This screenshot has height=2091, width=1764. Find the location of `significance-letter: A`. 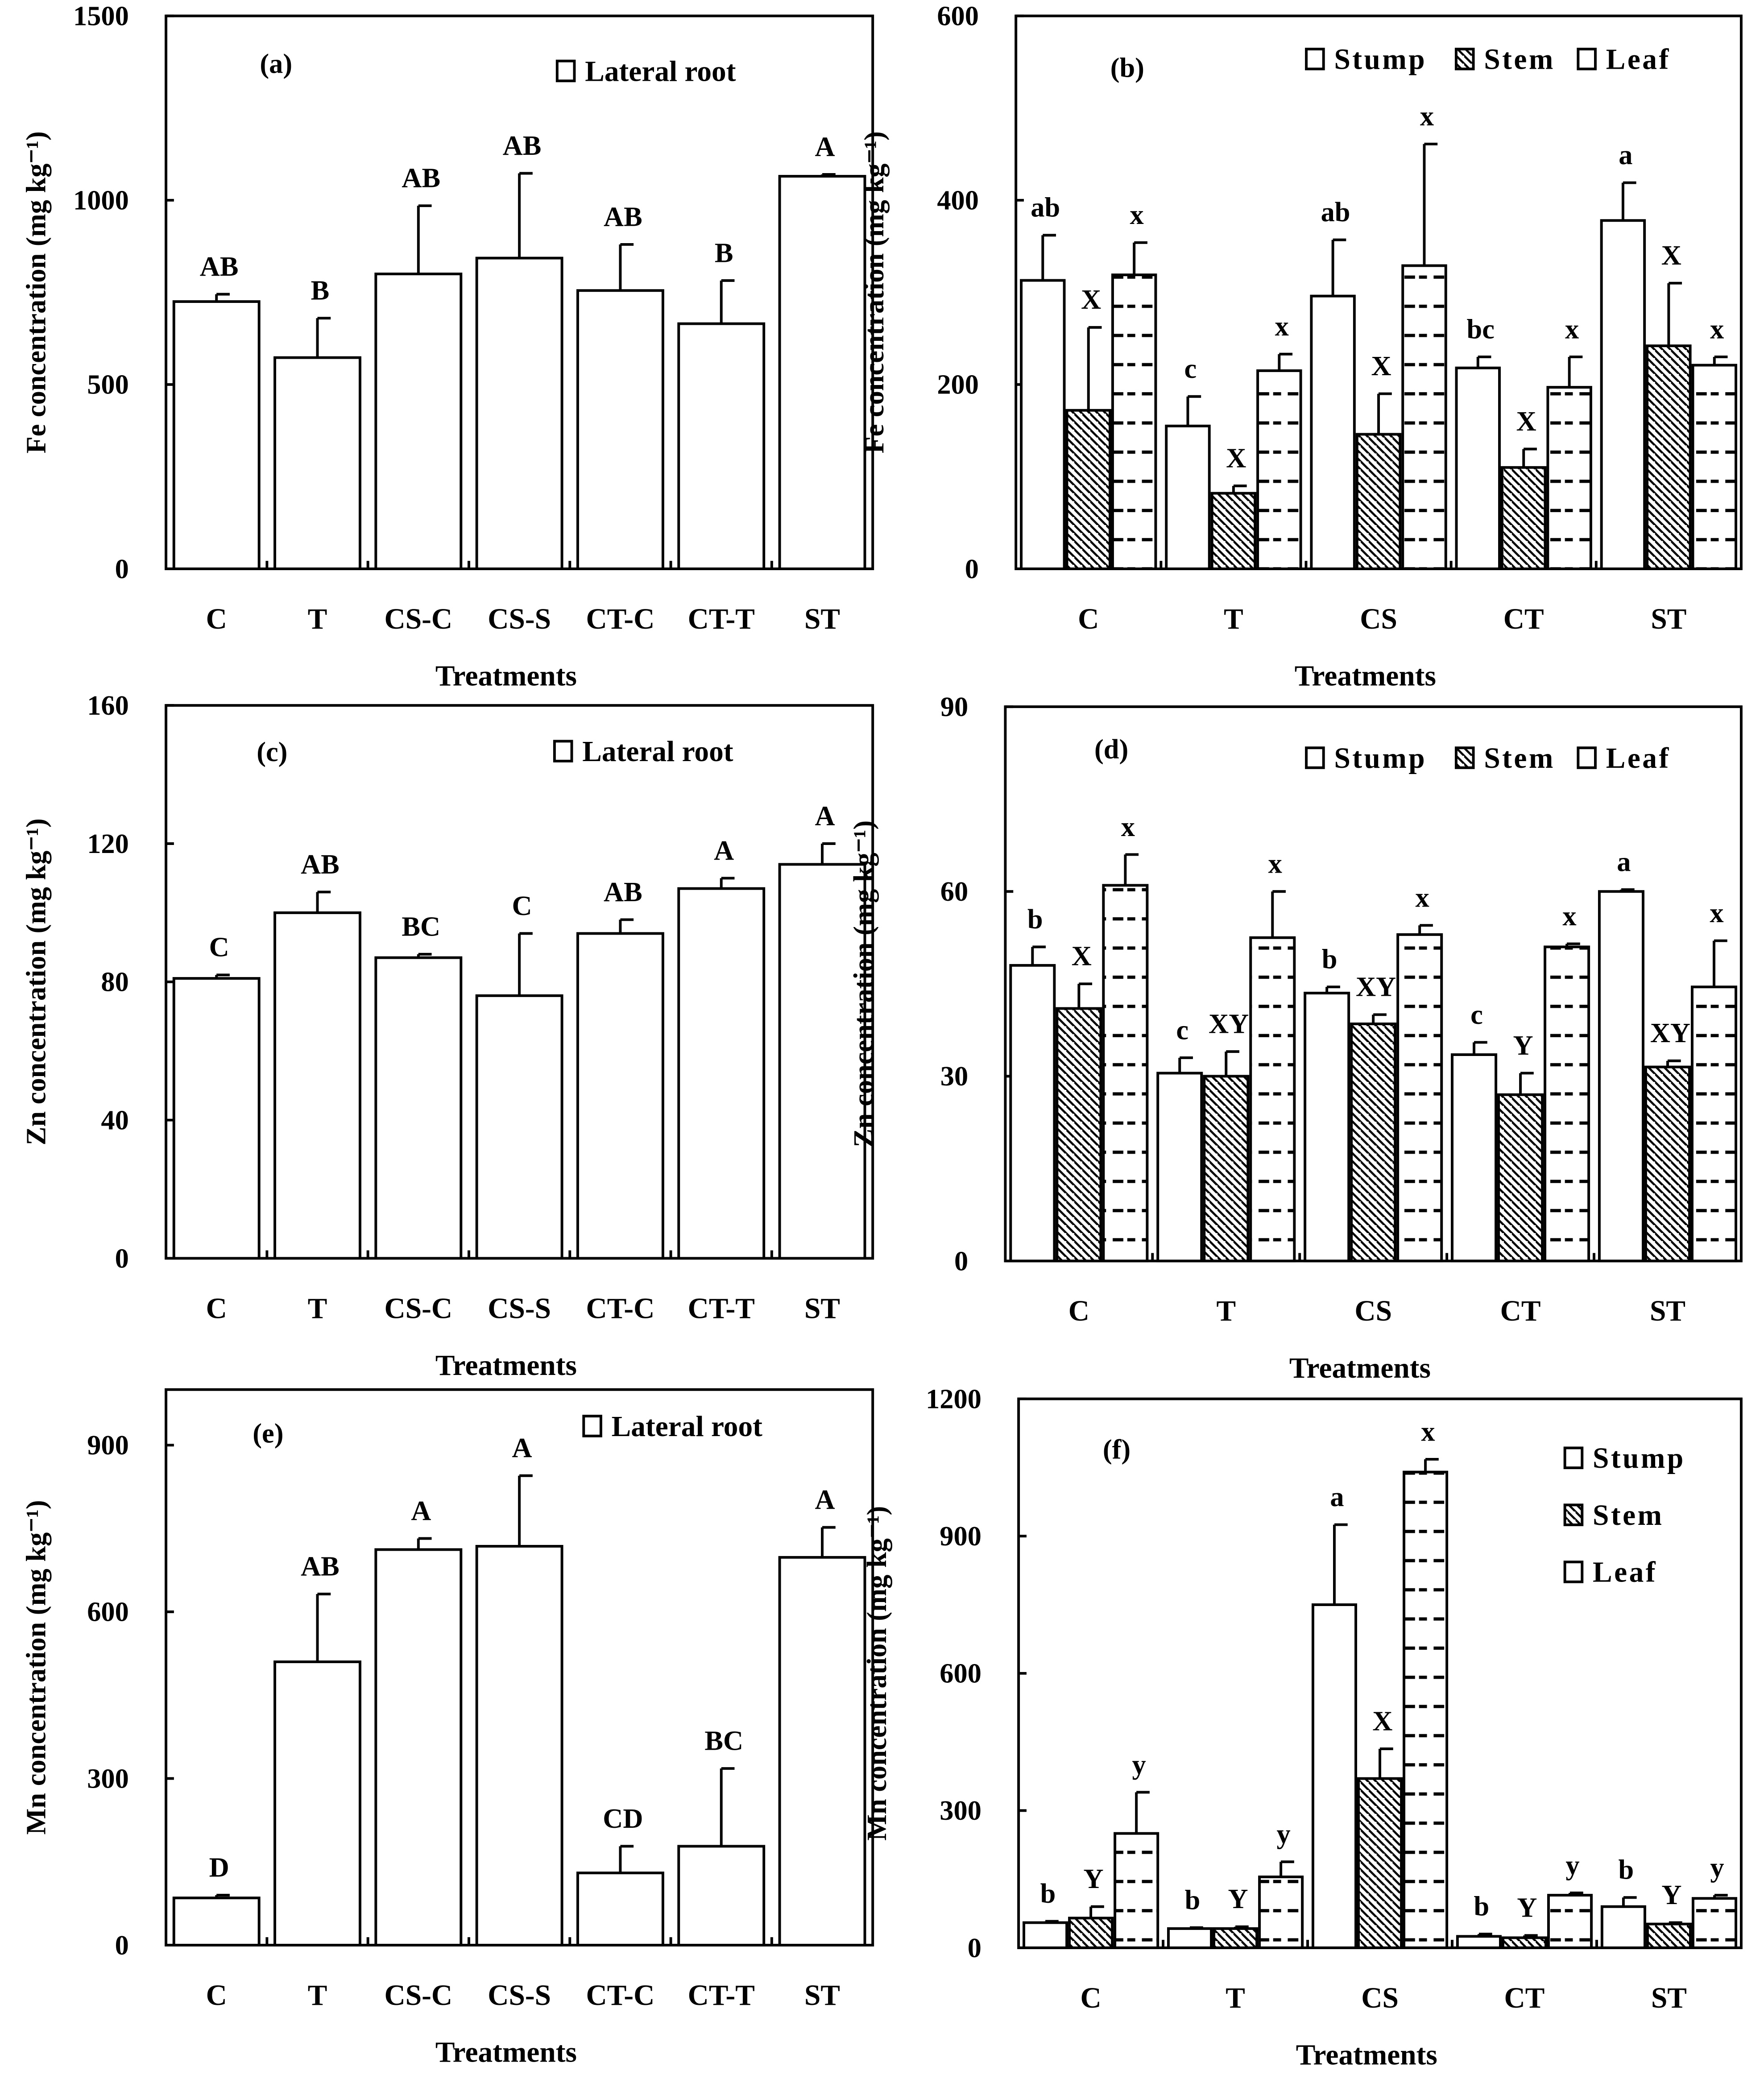

significance-letter: A is located at coordinates (825, 816).